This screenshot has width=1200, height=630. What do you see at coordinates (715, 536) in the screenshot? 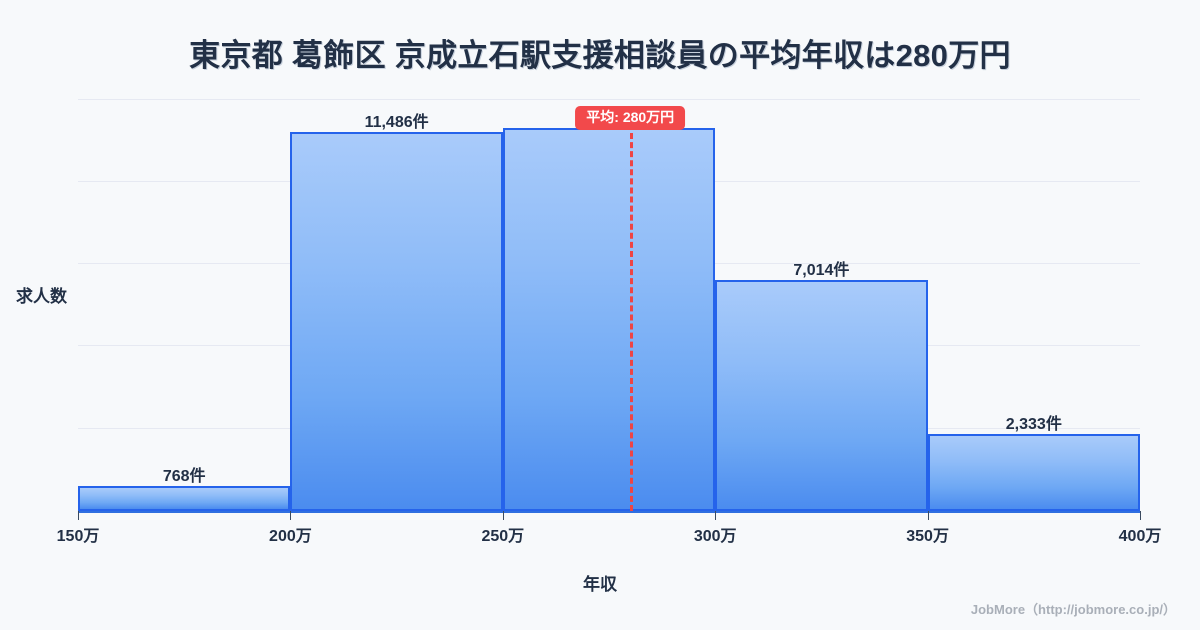
I see `x-tick-label: 300万` at bounding box center [715, 536].